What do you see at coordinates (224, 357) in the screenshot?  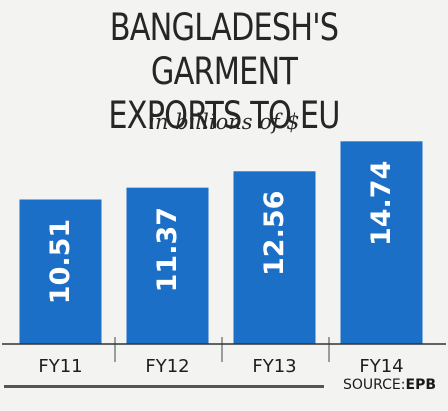 I see `x-axis: FY11 FY12 FY13 FY14` at bounding box center [224, 357].